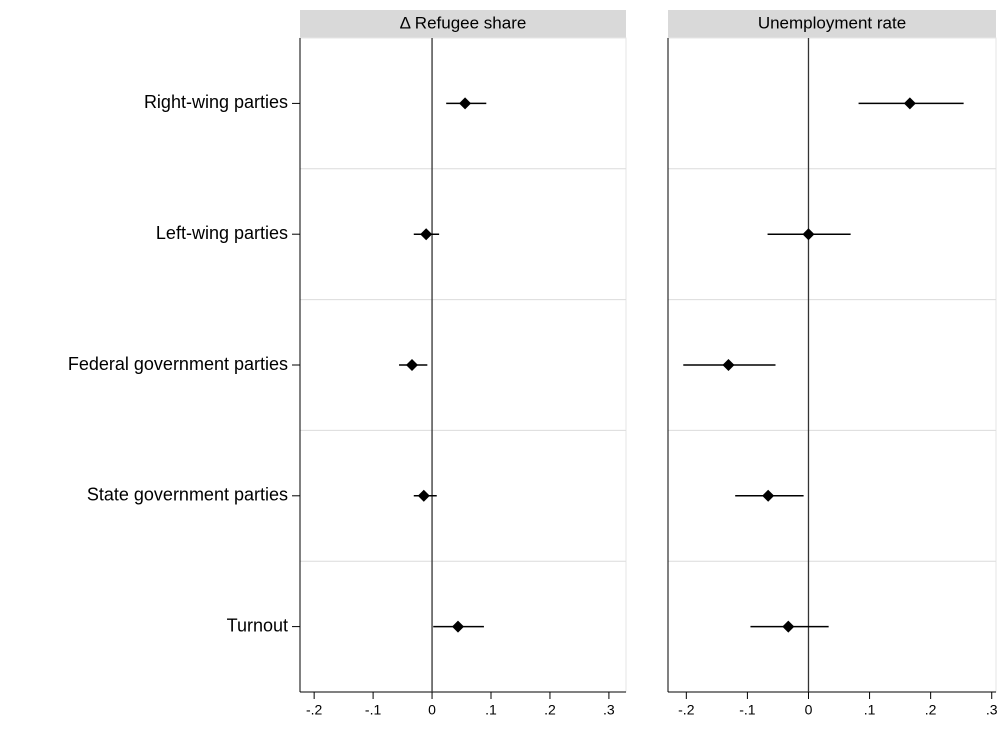 The width and height of the screenshot is (1001, 730). I want to click on y-tick-label: Left-wing parties, so click(222, 233).